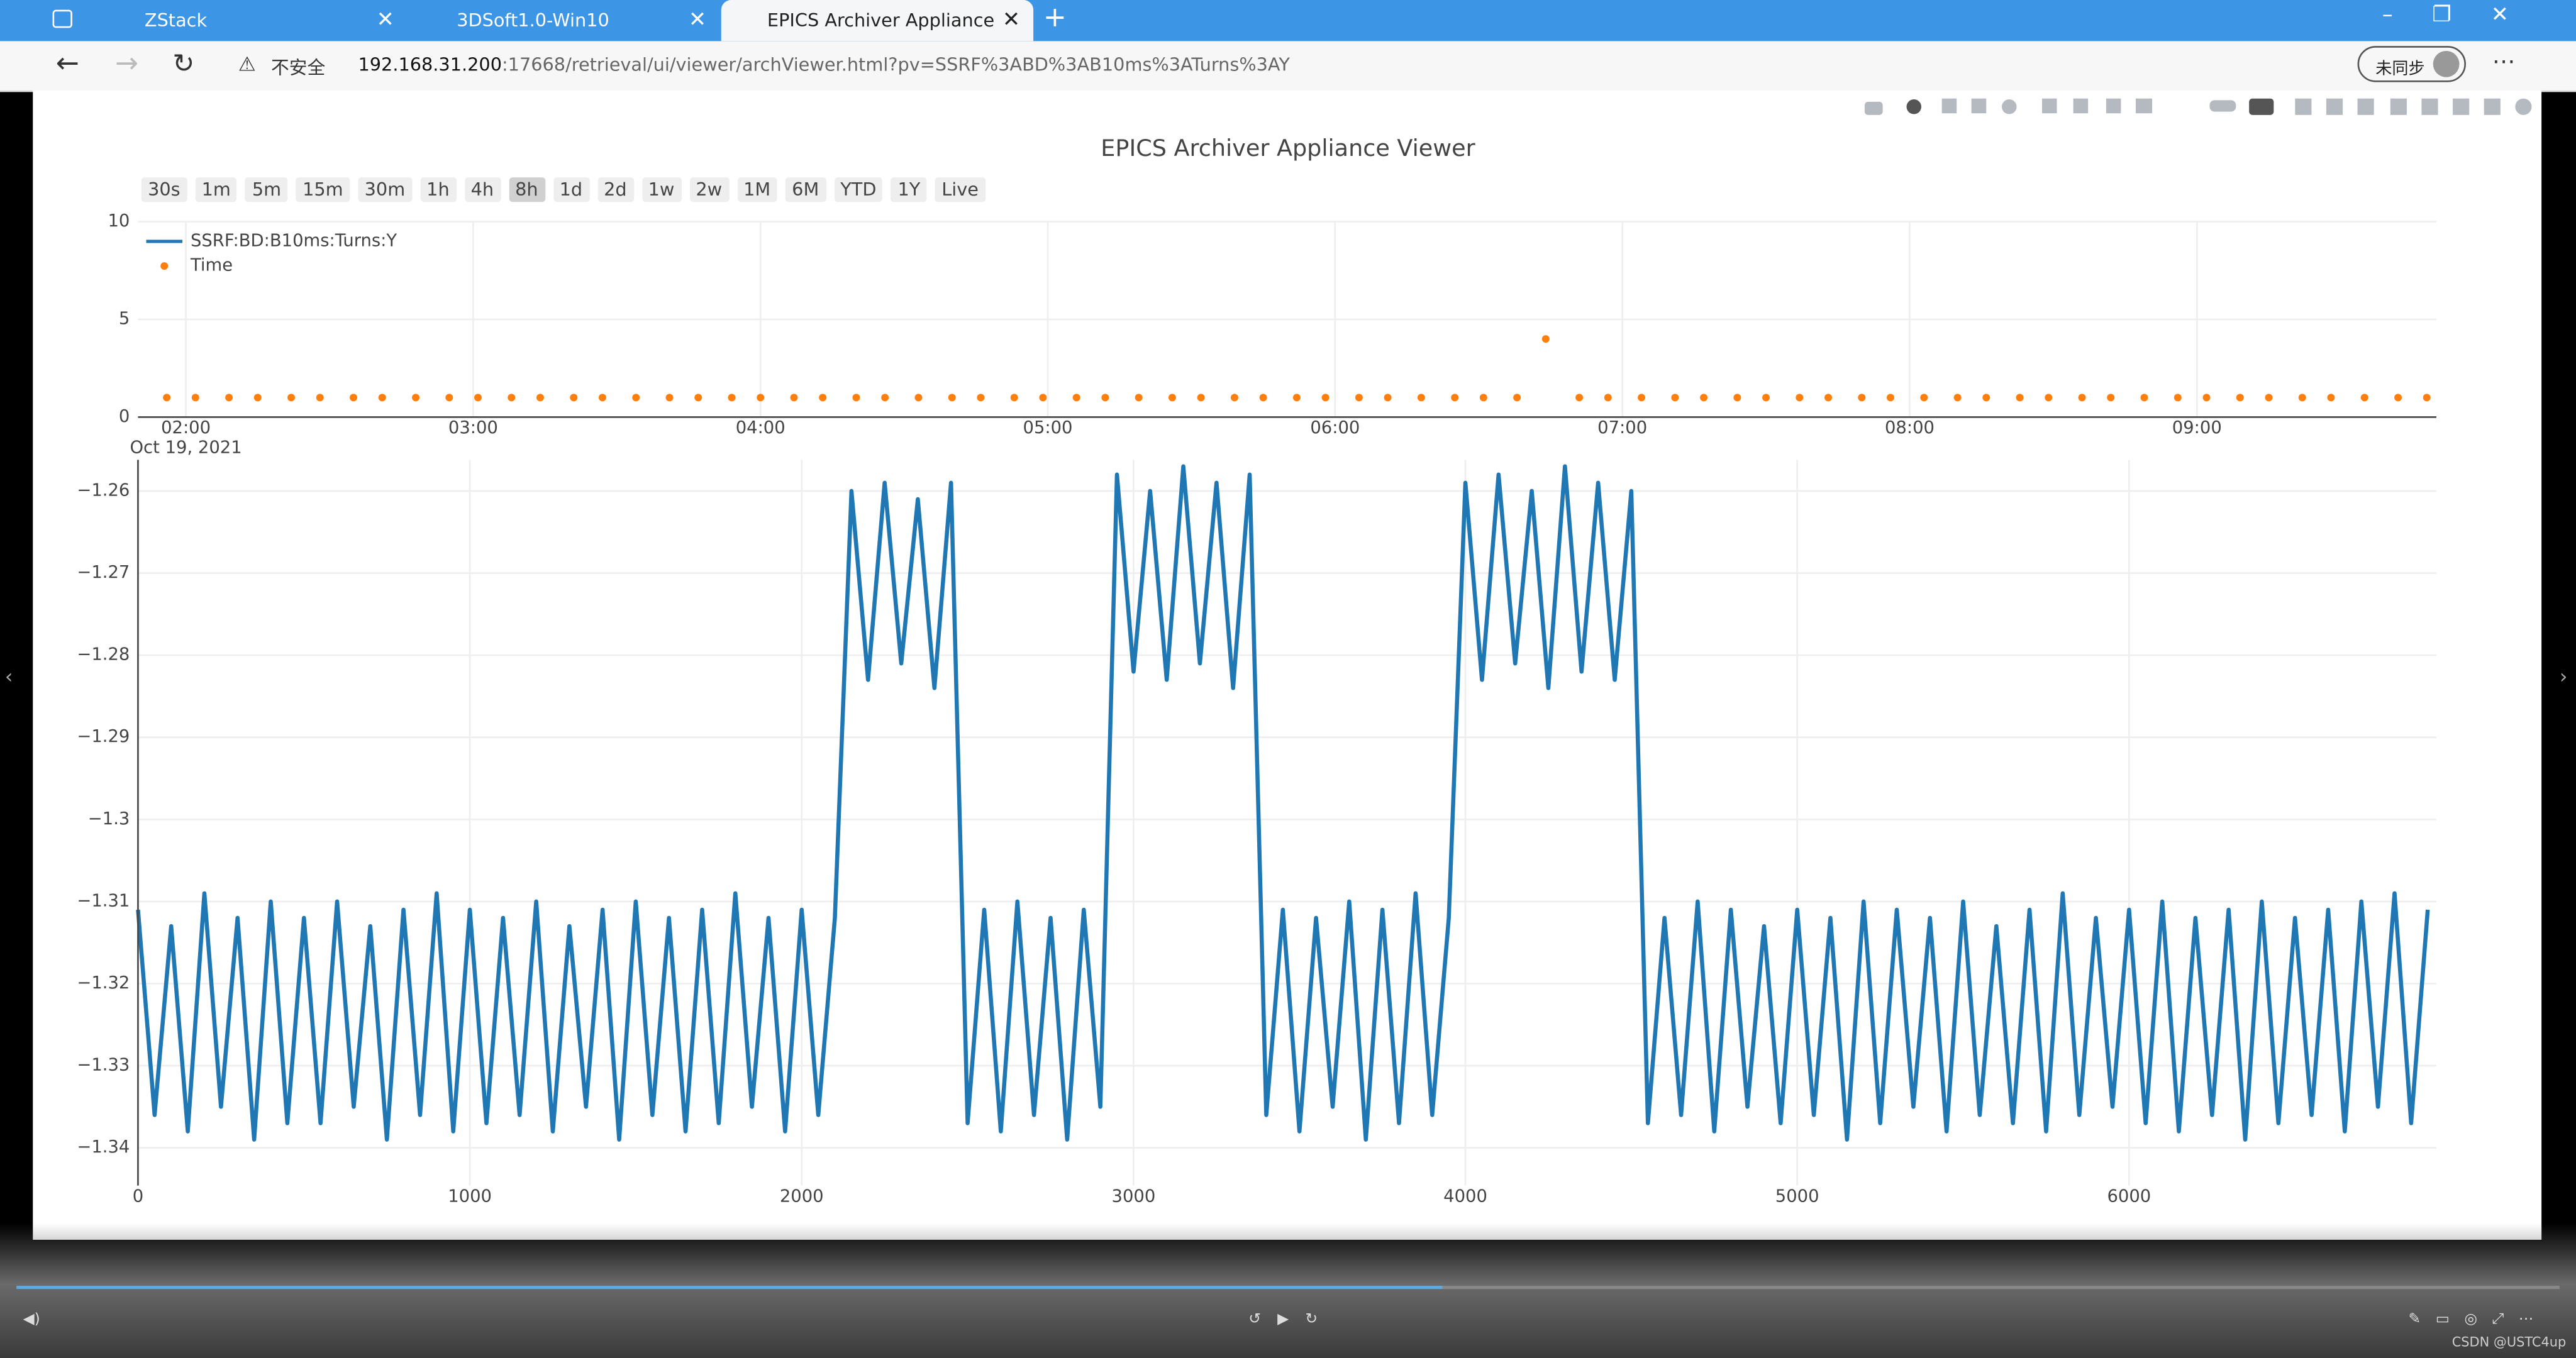  Describe the element at coordinates (565, 20) in the screenshot. I see `tab: 3DSoft1.0-Win10 ✕` at that location.